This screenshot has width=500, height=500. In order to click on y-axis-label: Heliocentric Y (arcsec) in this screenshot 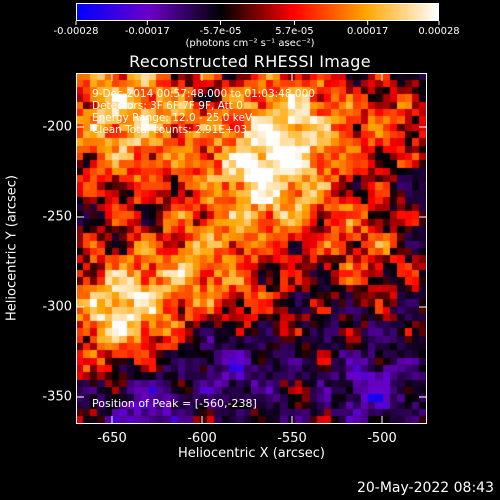, I will do `click(12, 248)`.